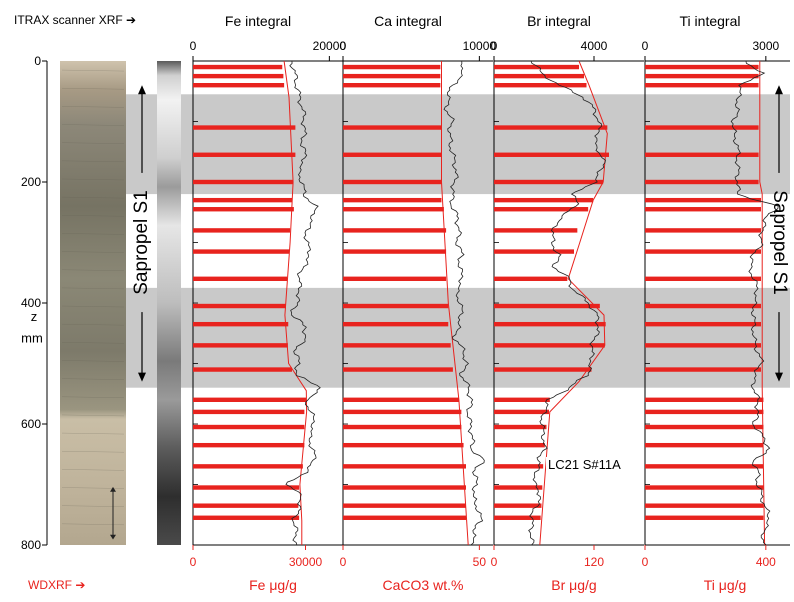 This screenshot has width=794, height=602. I want to click on top-title: Ca integral, so click(408, 21).